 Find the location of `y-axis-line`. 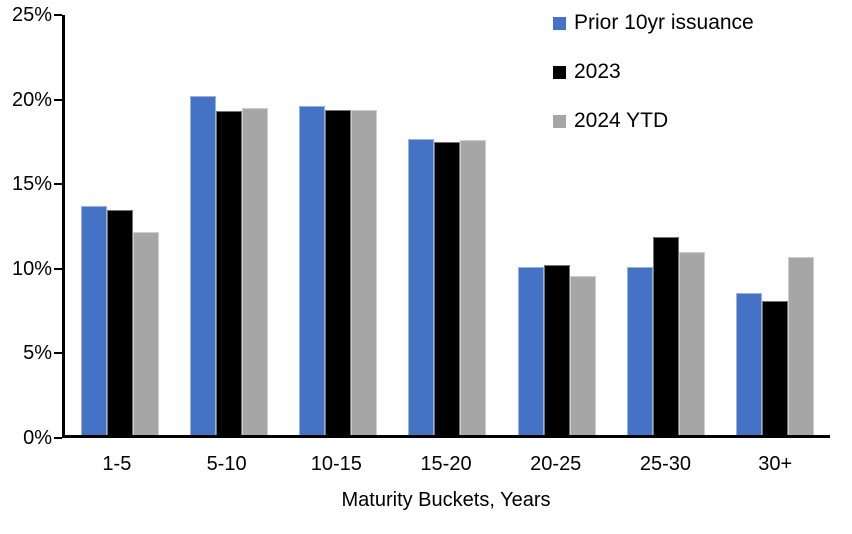

y-axis-line is located at coordinates (63, 226).